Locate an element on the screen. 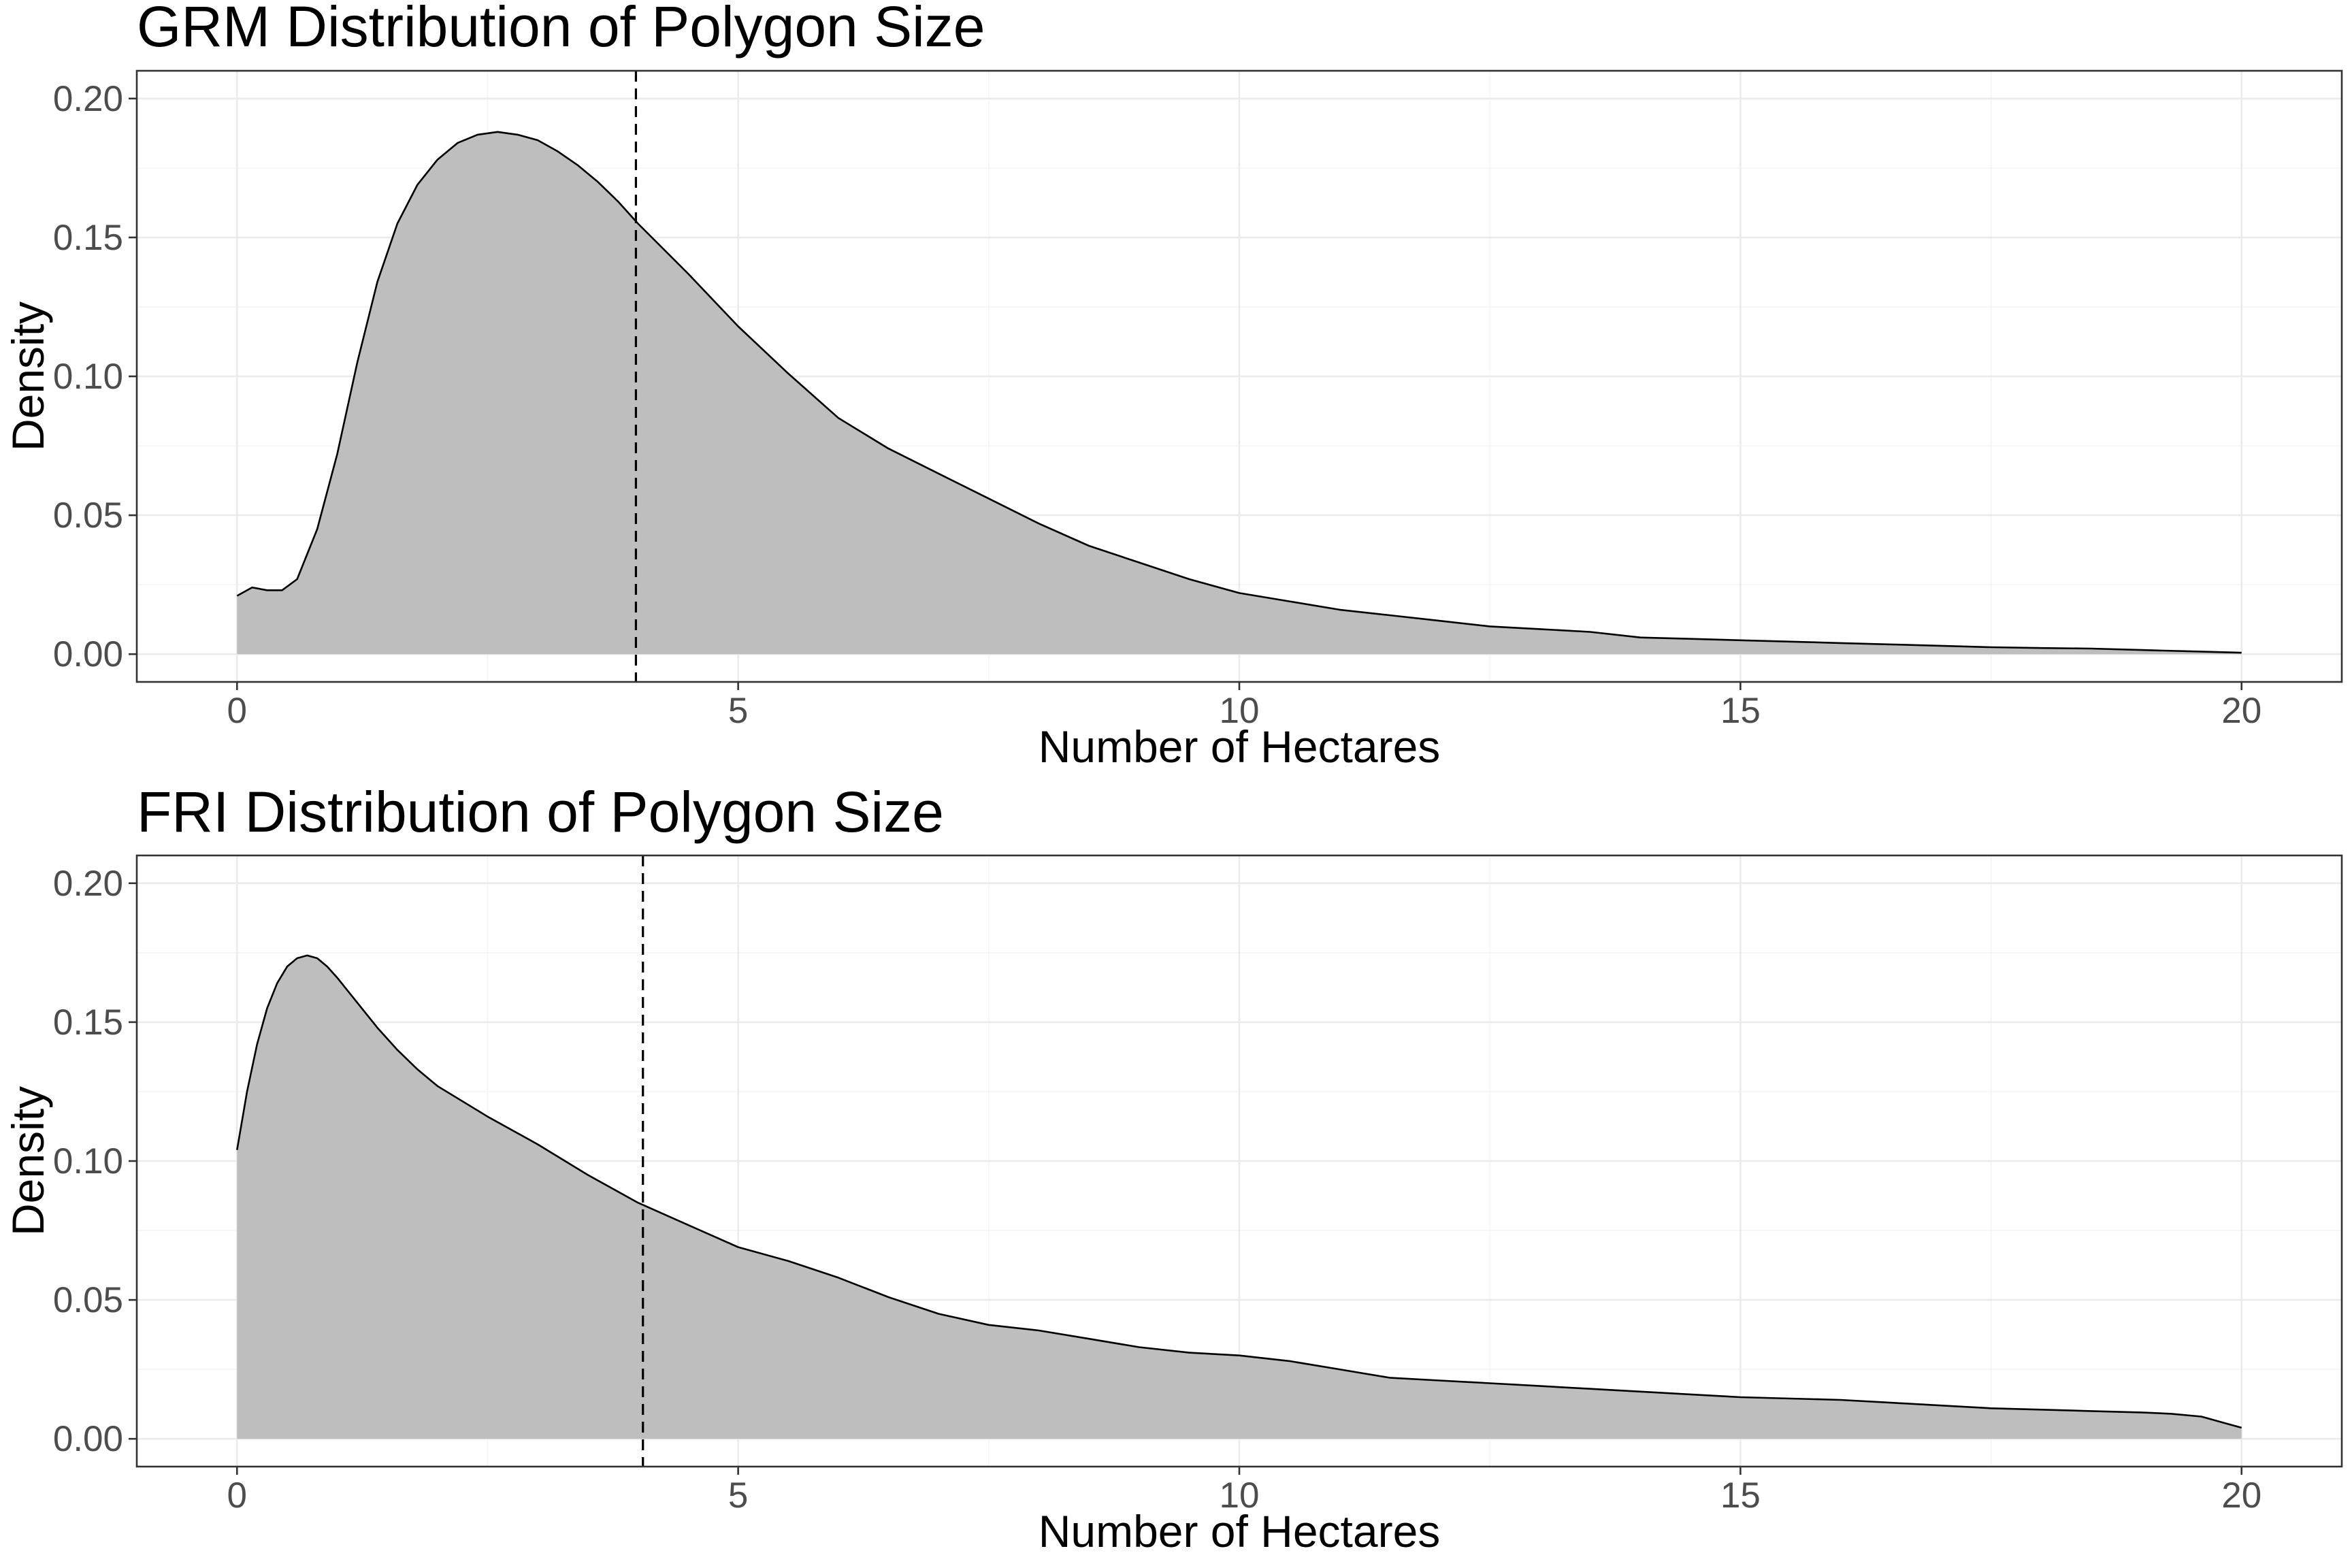 The image size is (2352, 1568). fri-x-tick-label: 0 is located at coordinates (237, 1496).